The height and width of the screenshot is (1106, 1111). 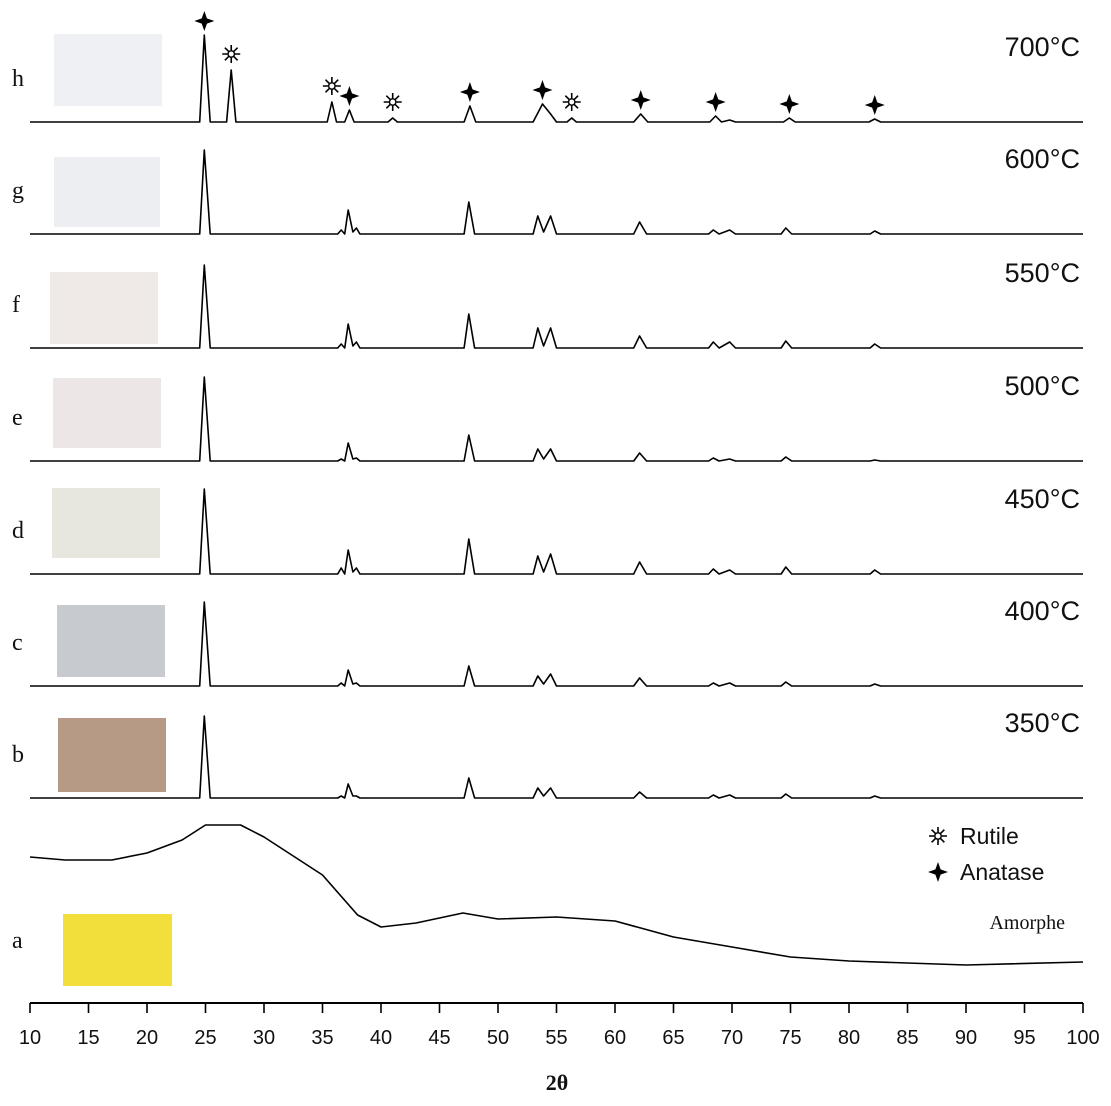 What do you see at coordinates (322, 1038) in the screenshot?
I see `x-tick-label: 35` at bounding box center [322, 1038].